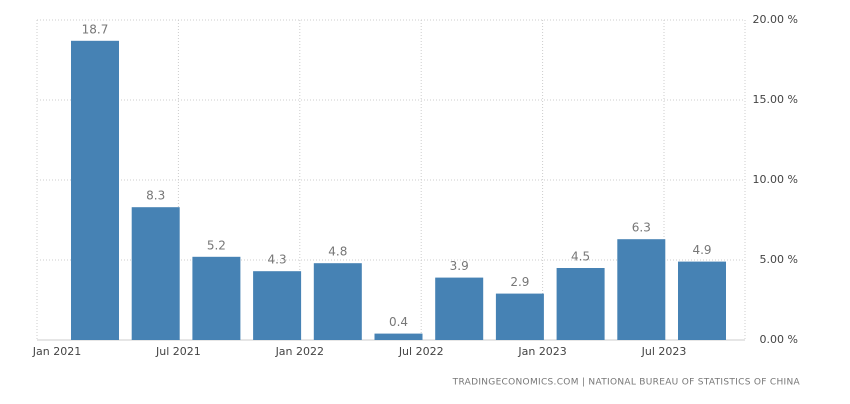 This screenshot has width=850, height=404. What do you see at coordinates (178, 351) in the screenshot?
I see `x-tick-label: Jul 2021` at bounding box center [178, 351].